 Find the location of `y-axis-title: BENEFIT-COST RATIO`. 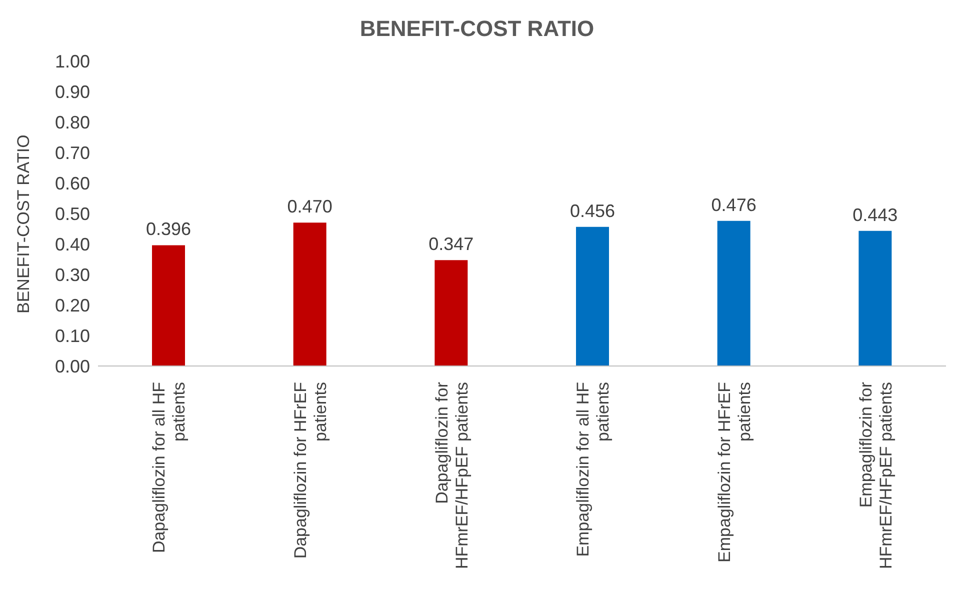

y-axis-title: BENEFIT-COST RATIO is located at coordinates (24, 224).